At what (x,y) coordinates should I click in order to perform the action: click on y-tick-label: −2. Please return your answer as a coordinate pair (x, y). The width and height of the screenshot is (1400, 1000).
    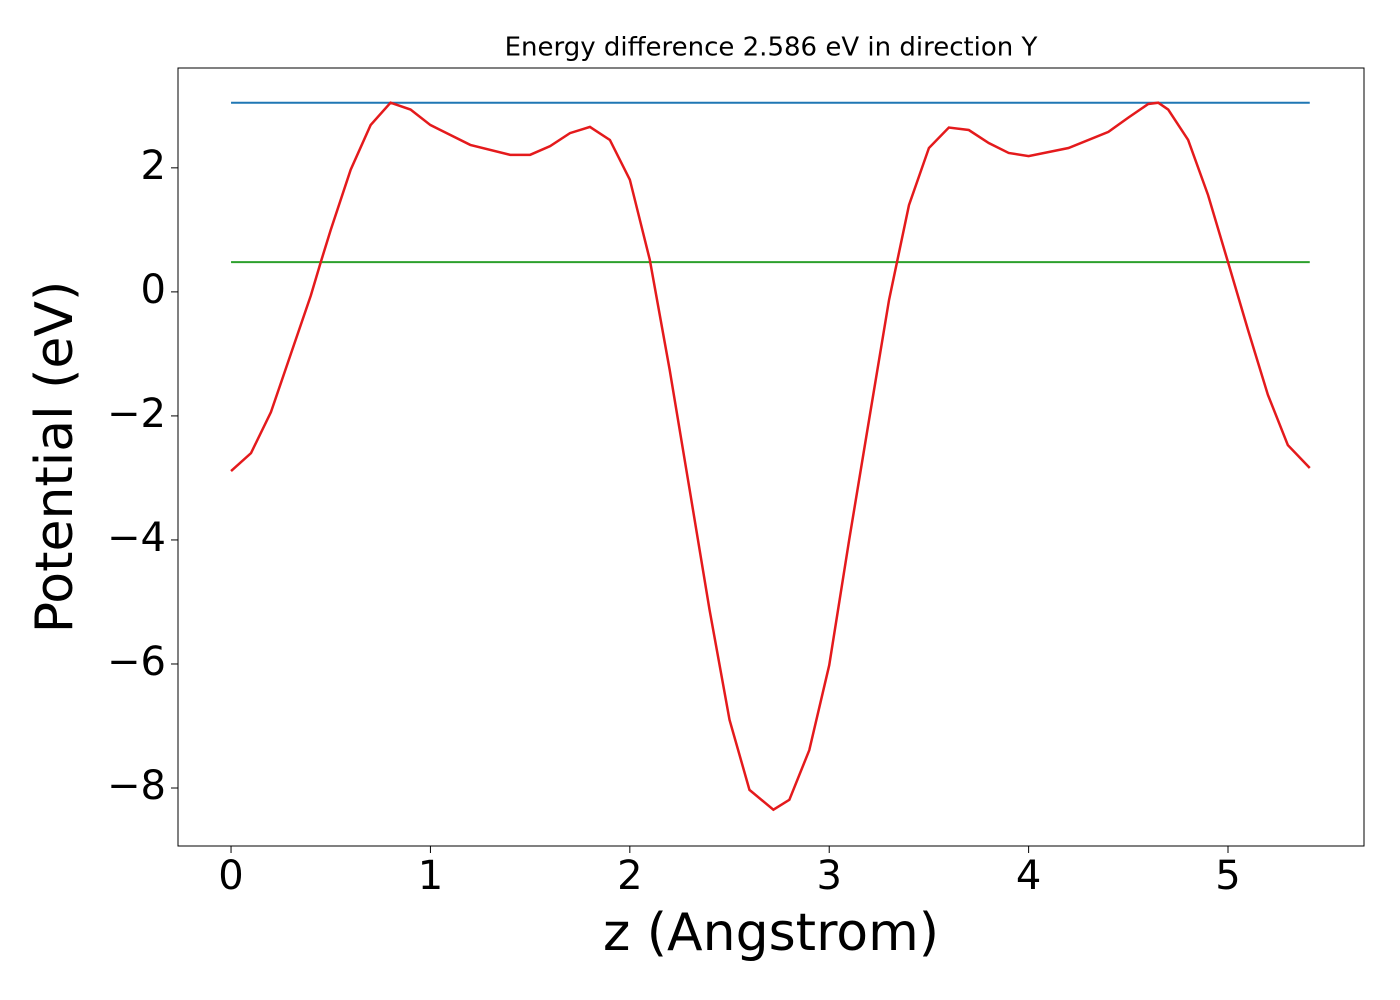
    Looking at the image, I should click on (136, 414).